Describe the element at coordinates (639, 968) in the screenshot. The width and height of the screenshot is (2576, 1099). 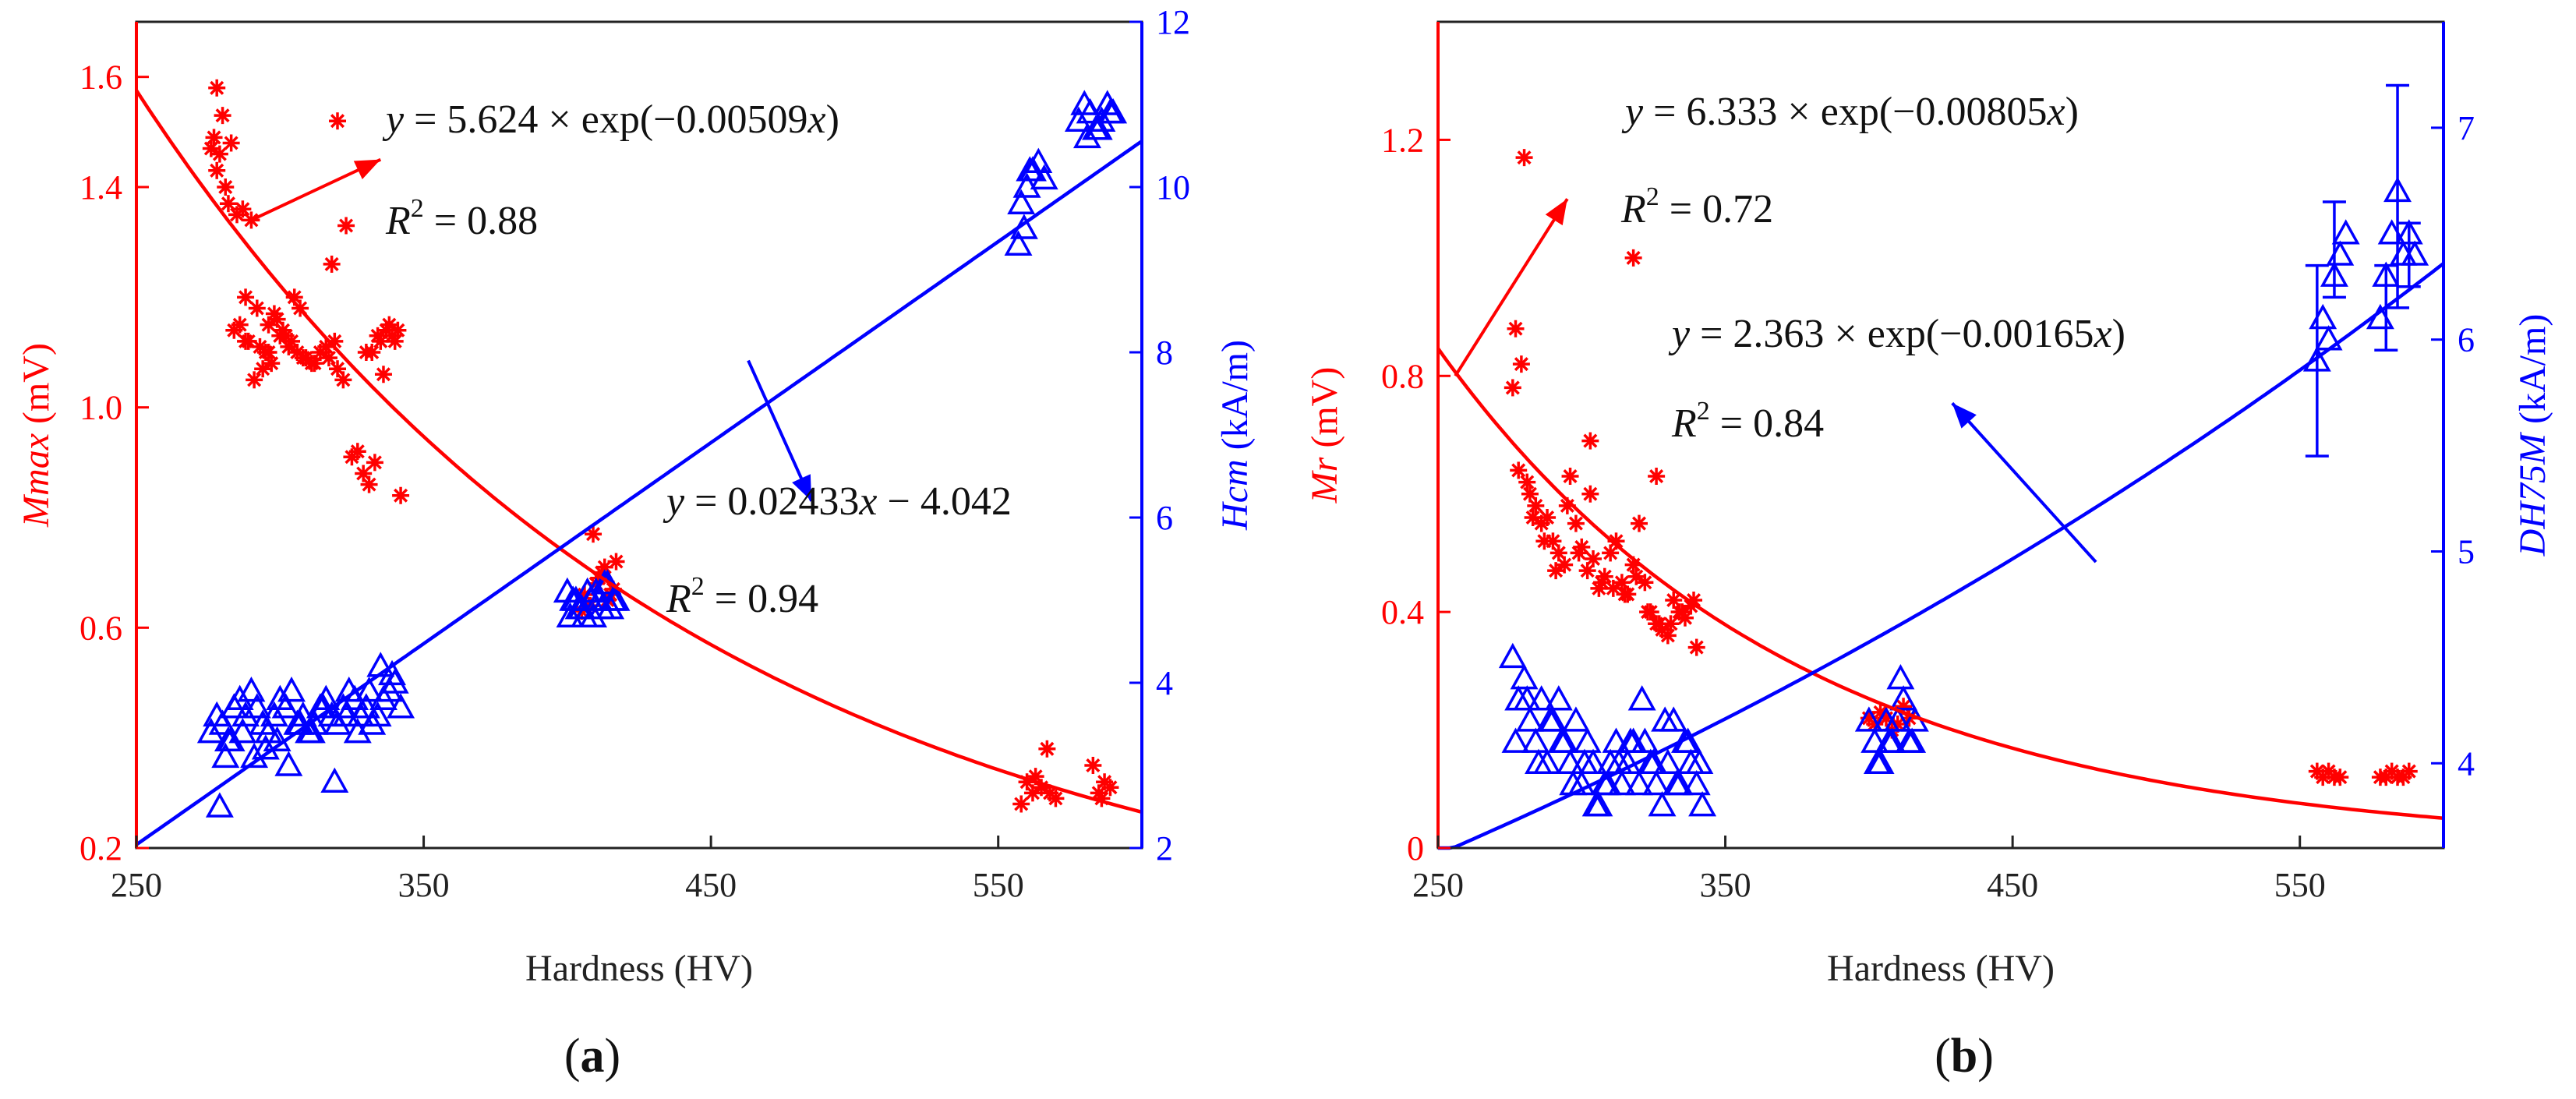
I see `panel-a-x-axis-label: Hardness (HV)` at that location.